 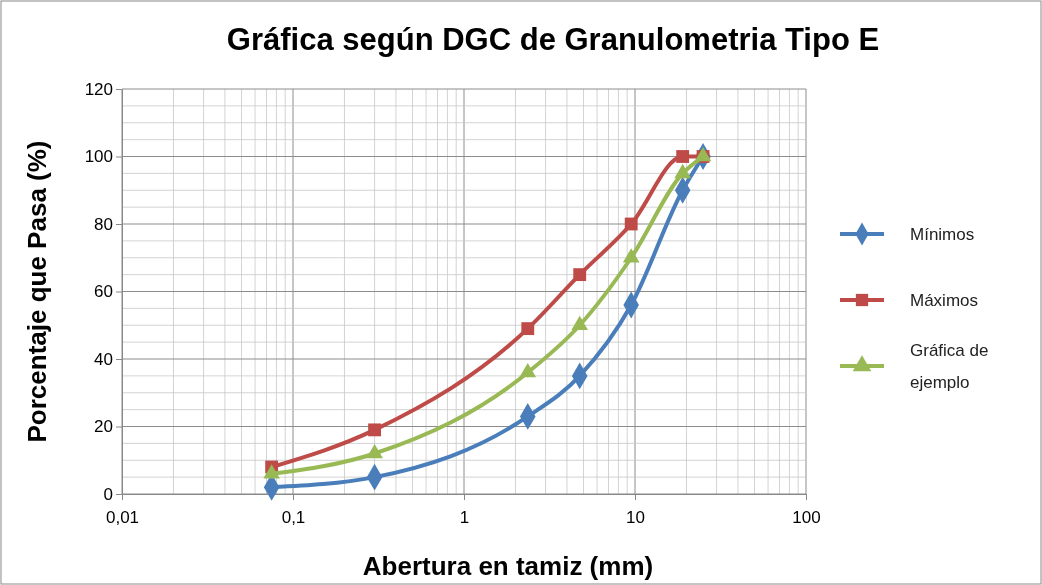 I want to click on y-tick-label: 0, so click(x=108, y=494).